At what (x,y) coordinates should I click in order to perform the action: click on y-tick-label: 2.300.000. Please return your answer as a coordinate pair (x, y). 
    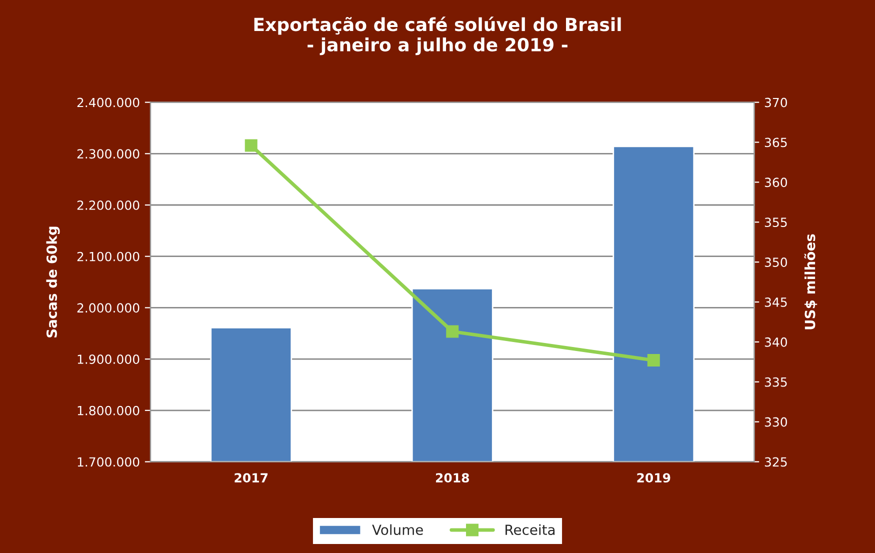
    Looking at the image, I should click on (108, 154).